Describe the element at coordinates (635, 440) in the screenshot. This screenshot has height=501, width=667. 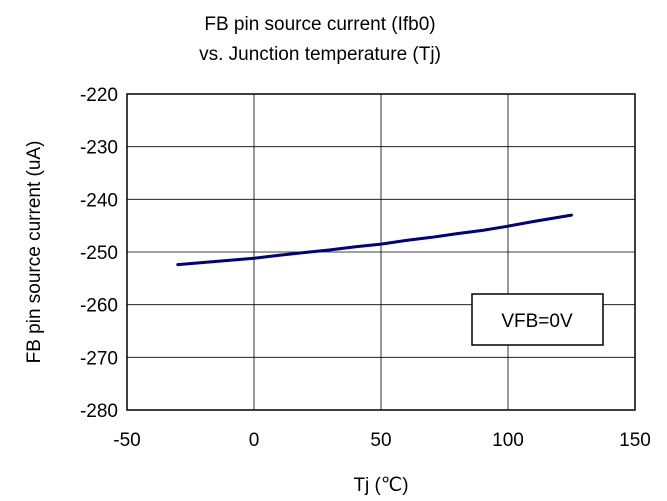
I see `x-tick-label: 150` at that location.